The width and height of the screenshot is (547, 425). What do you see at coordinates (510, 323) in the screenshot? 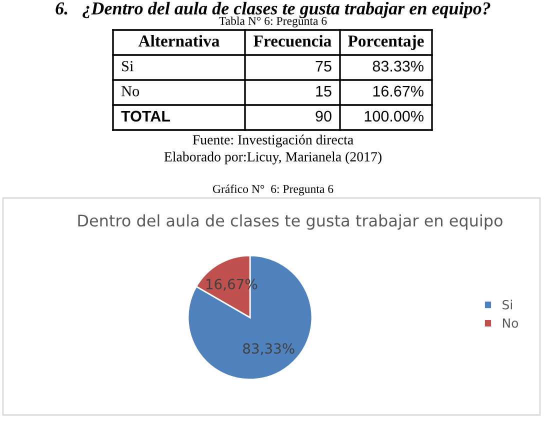
I see `legend-label: No` at bounding box center [510, 323].